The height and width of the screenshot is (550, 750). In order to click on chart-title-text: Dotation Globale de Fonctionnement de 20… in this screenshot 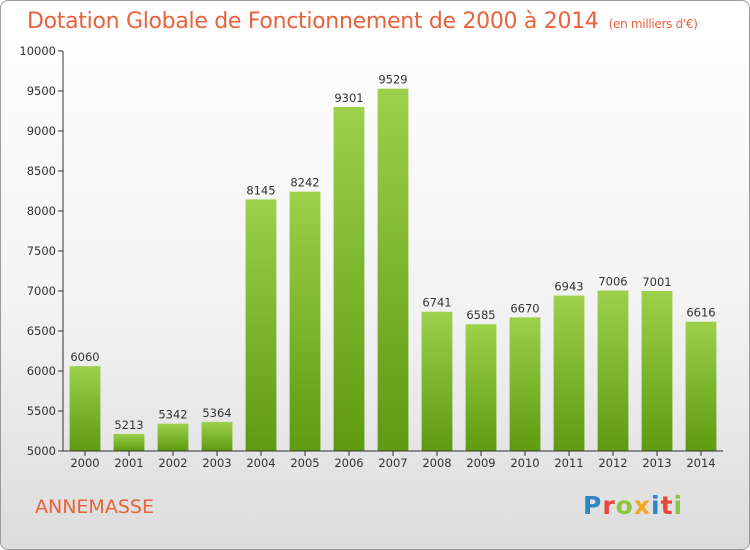, I will do `click(313, 21)`.